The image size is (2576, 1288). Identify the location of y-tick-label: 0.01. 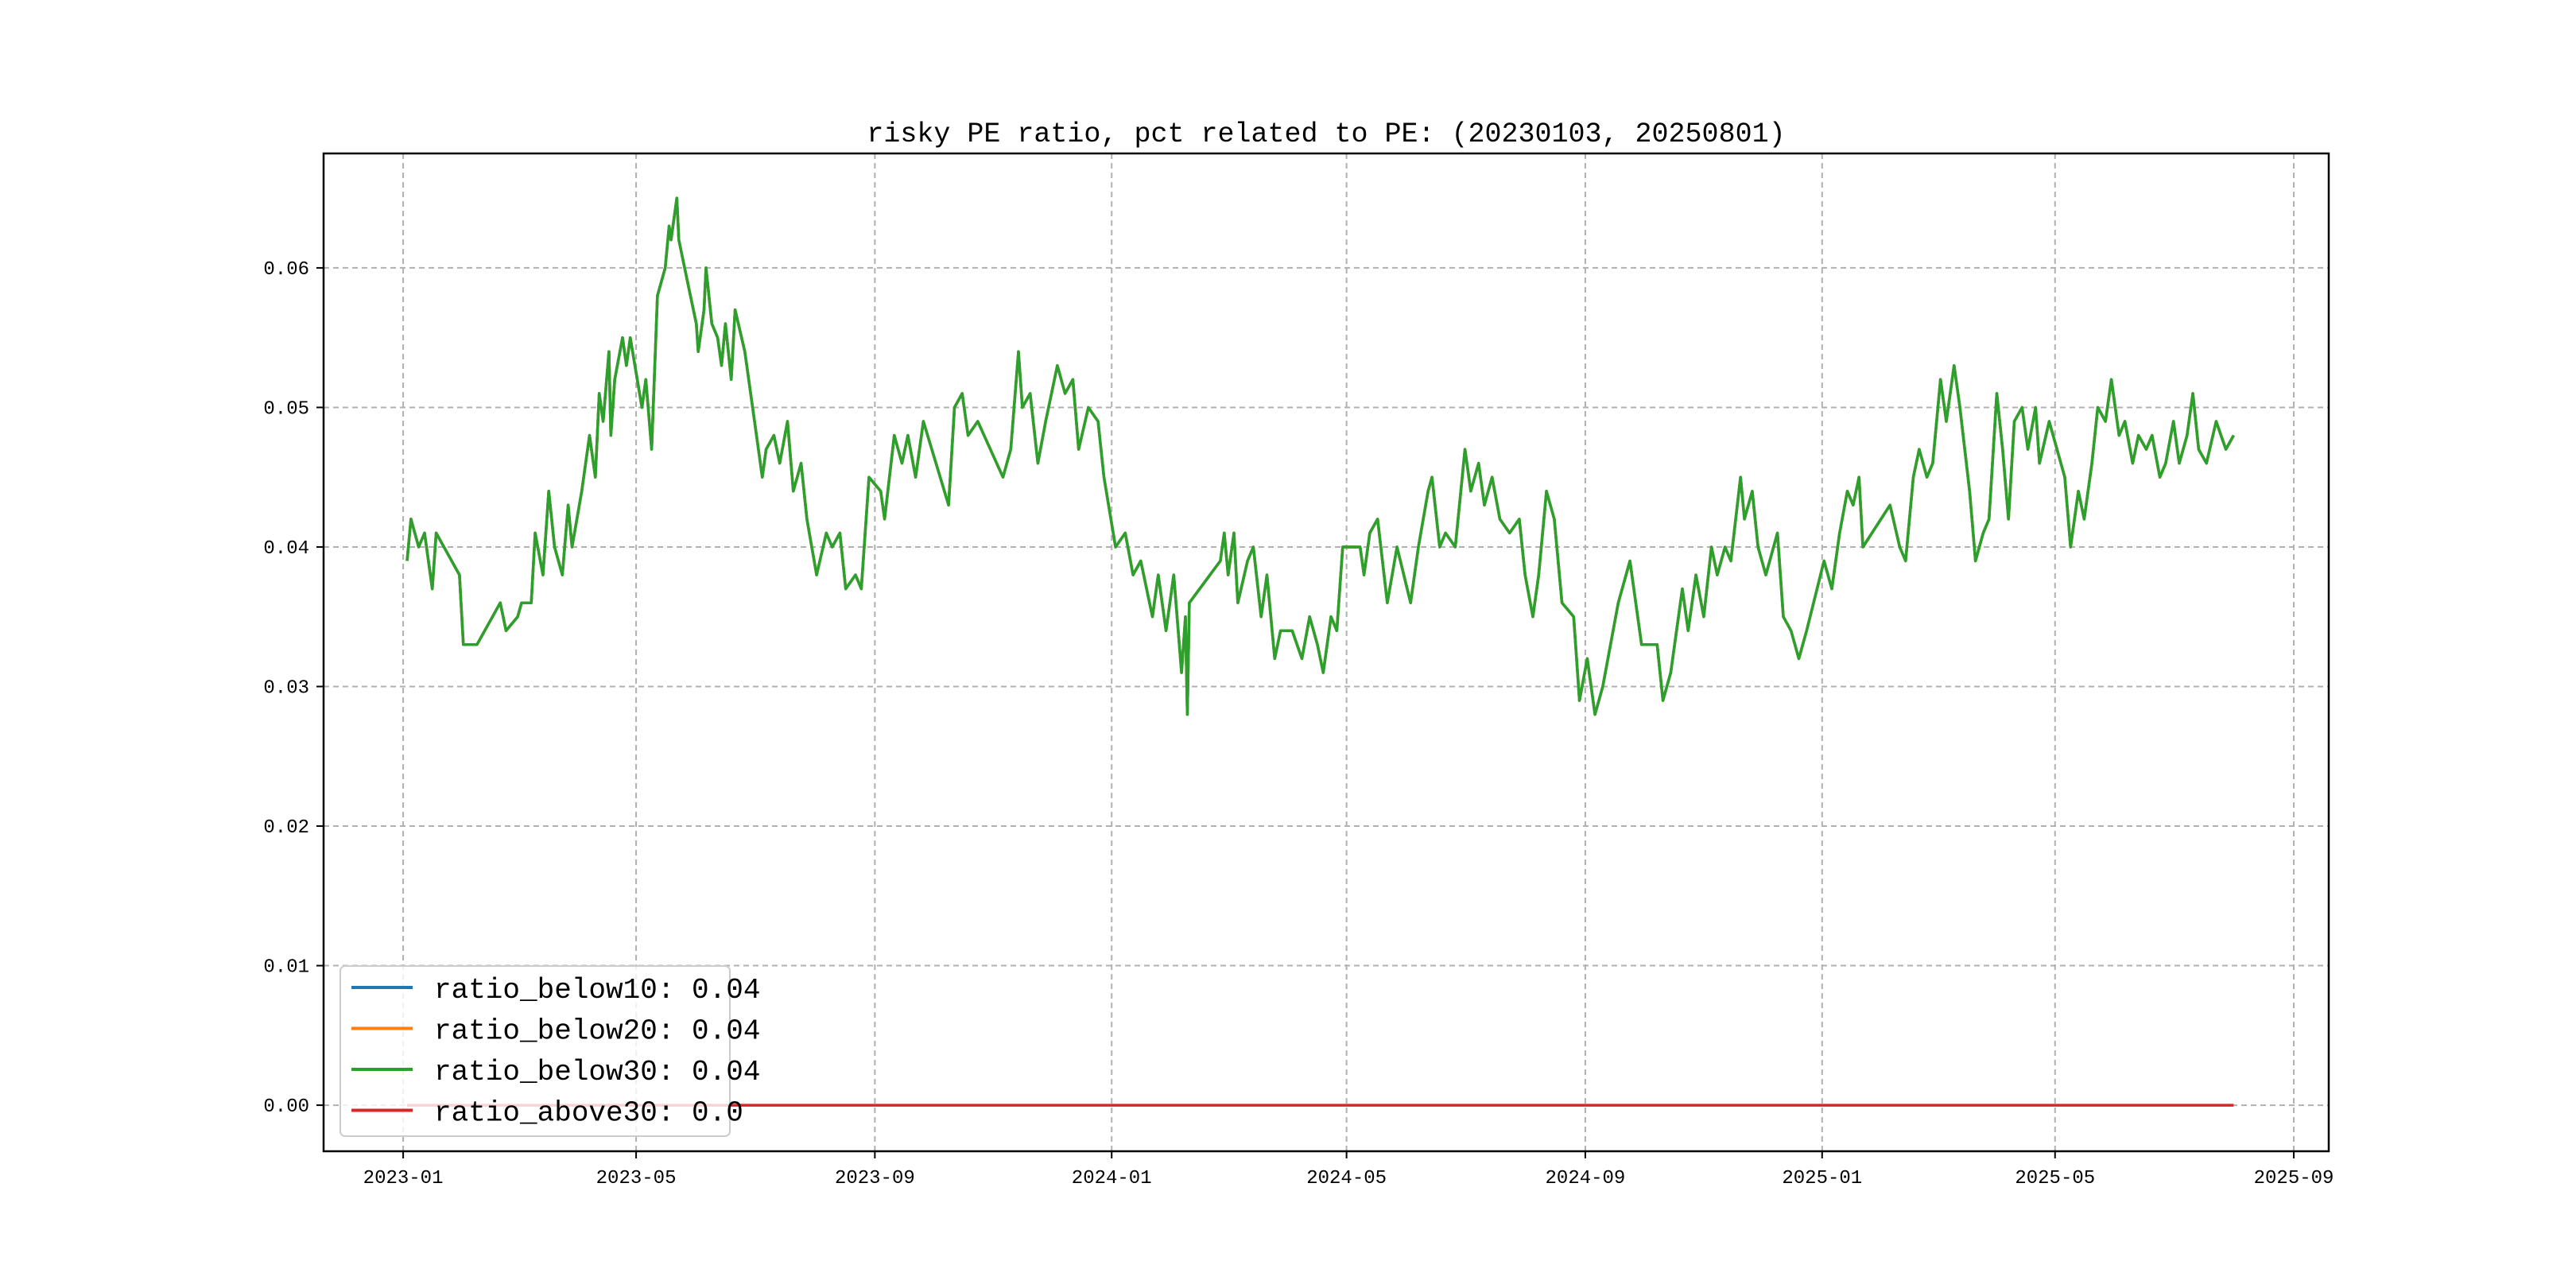
(286, 968).